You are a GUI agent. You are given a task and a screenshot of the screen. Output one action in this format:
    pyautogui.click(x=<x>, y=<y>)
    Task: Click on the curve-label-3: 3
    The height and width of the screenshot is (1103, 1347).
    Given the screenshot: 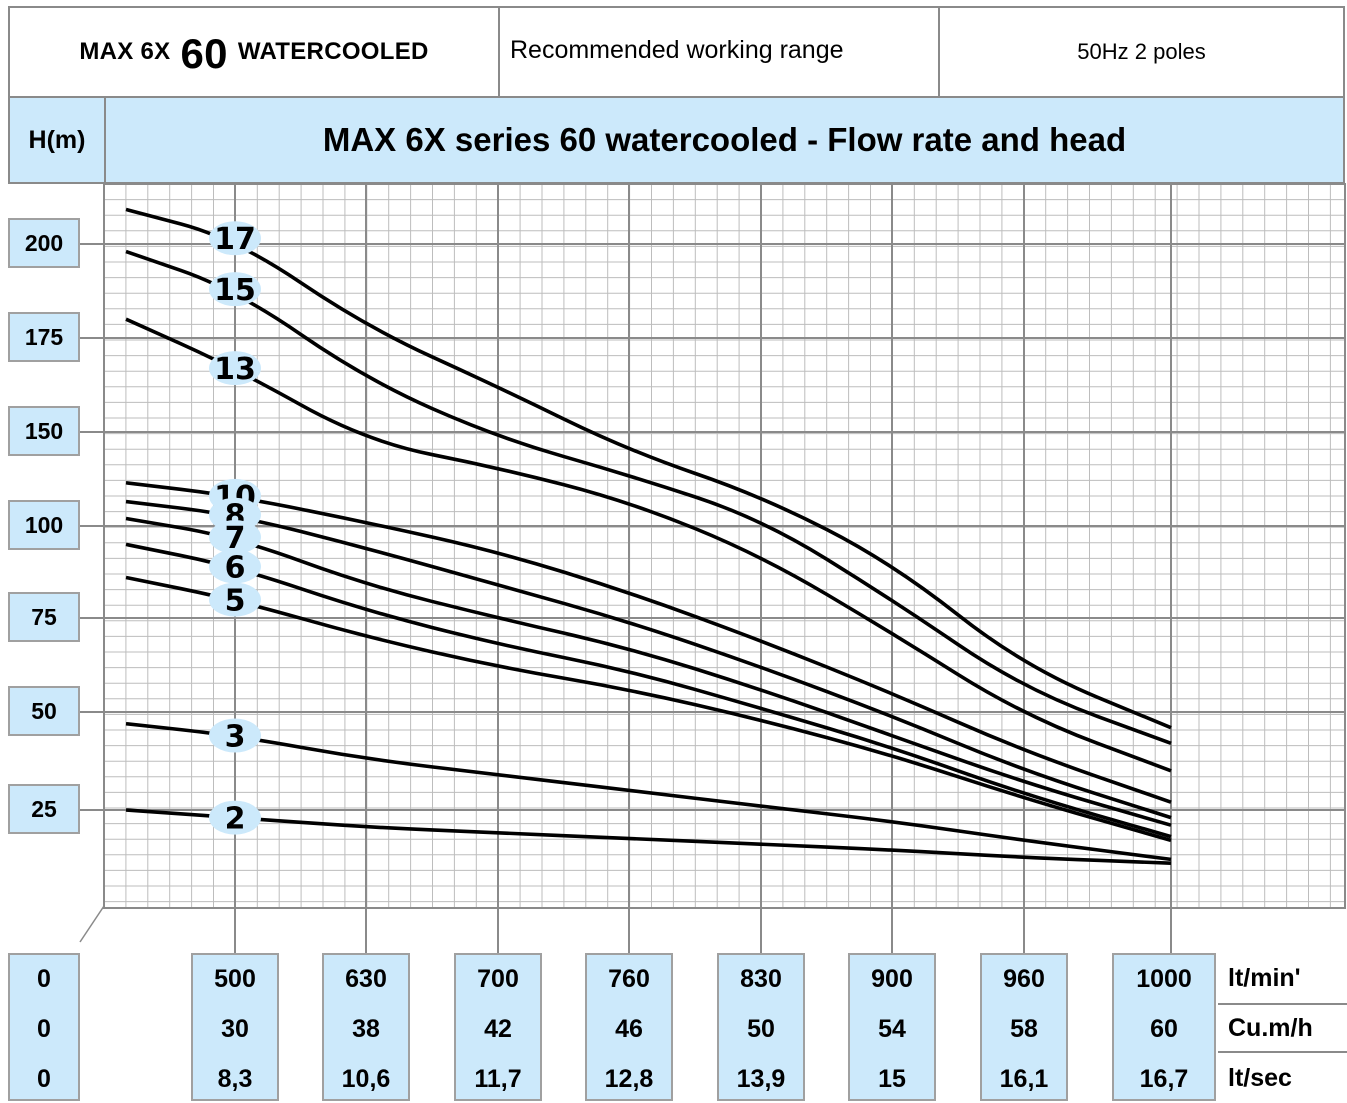 What is the action you would take?
    pyautogui.click(x=235, y=736)
    